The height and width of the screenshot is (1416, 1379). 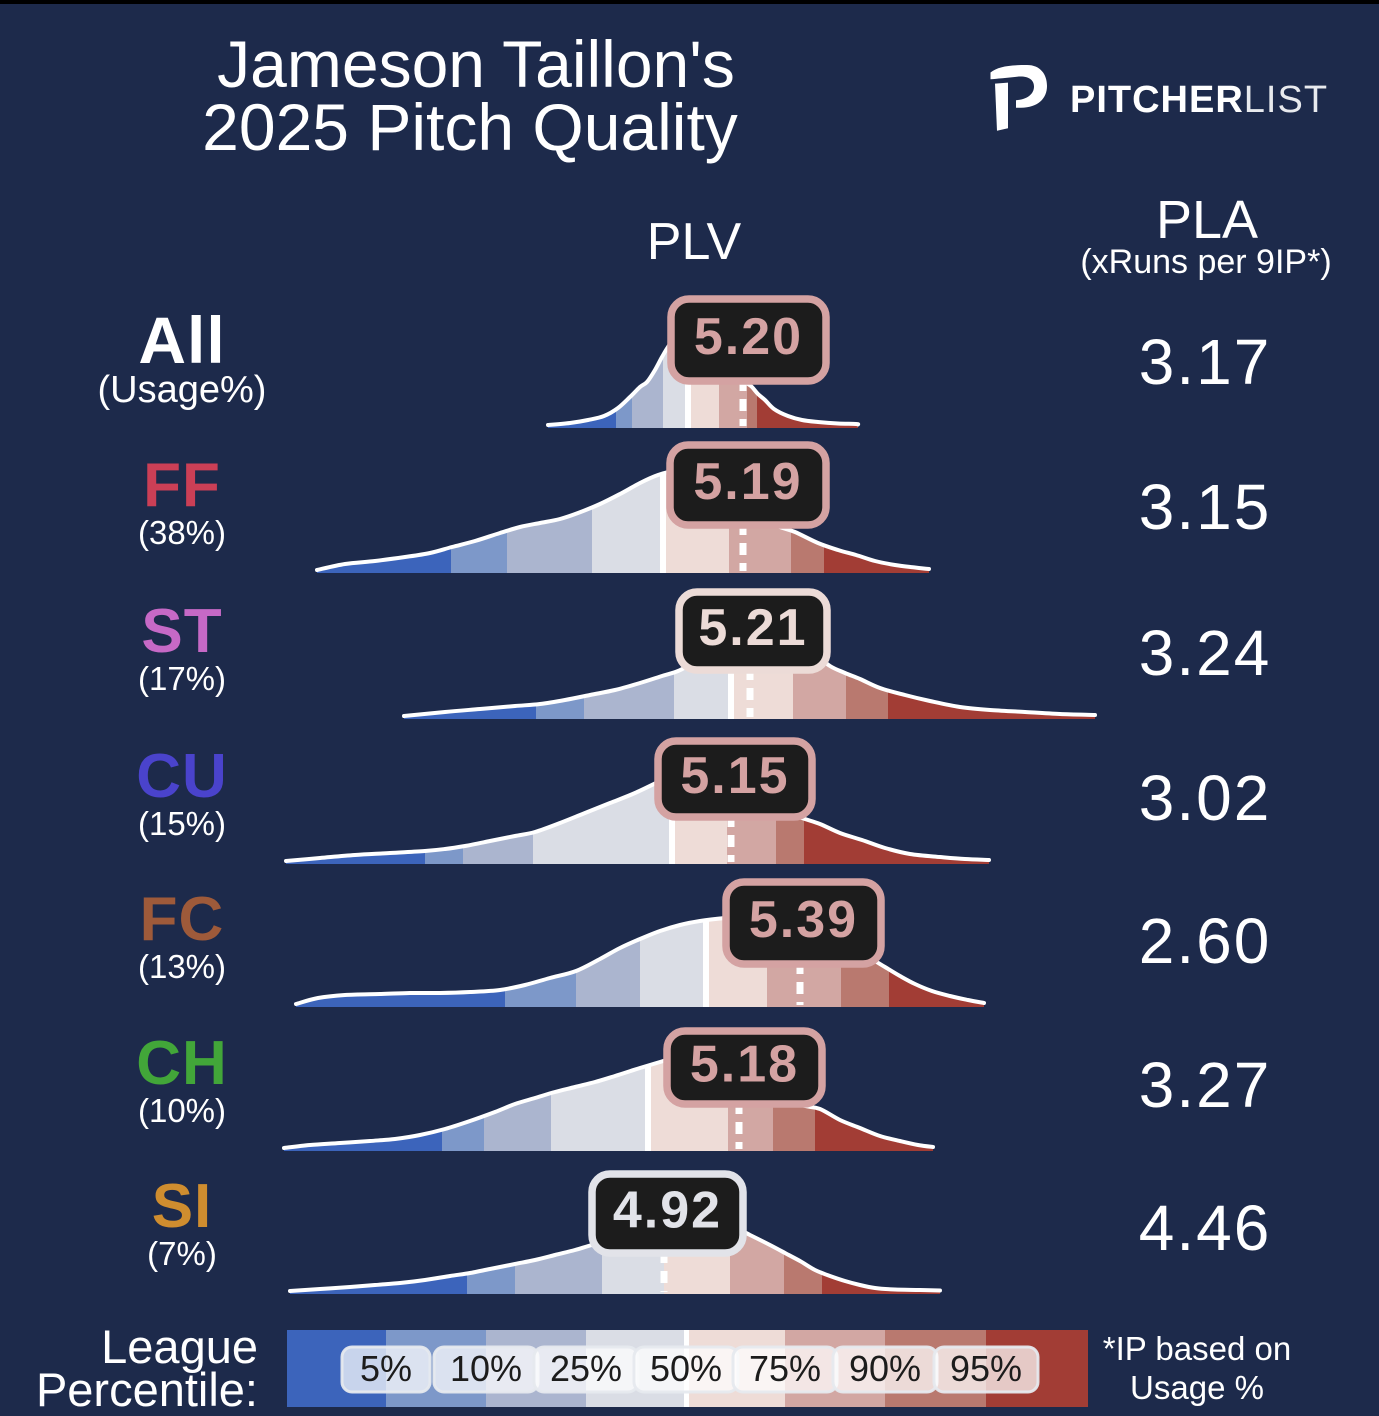 What do you see at coordinates (386, 1368) in the screenshot?
I see `svg-text: 5%` at bounding box center [386, 1368].